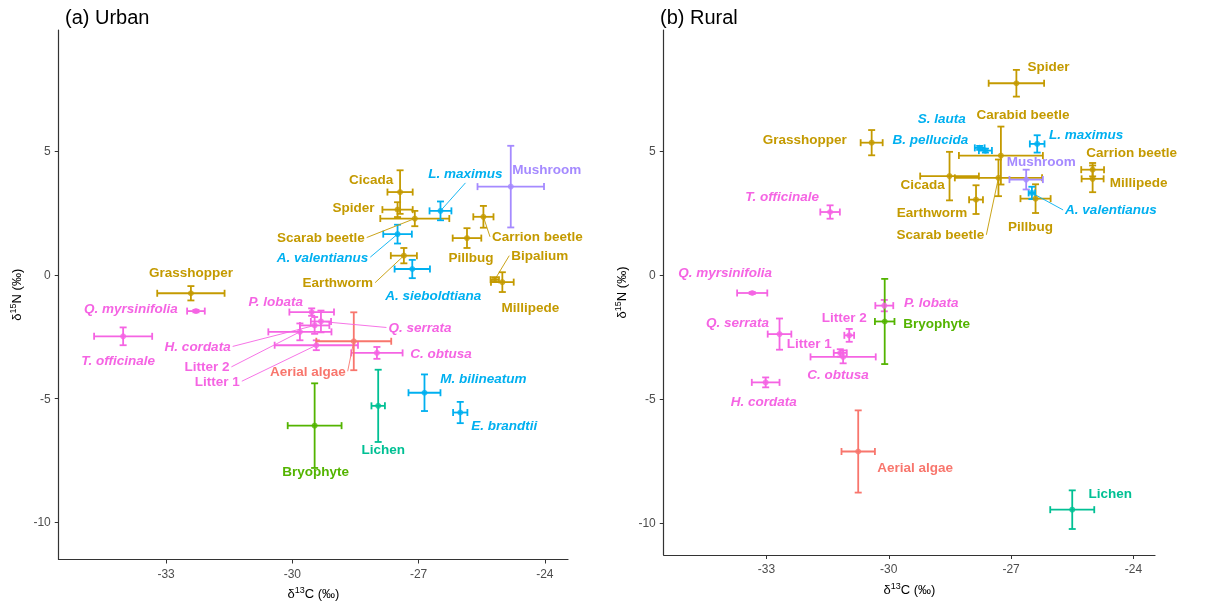 This screenshot has height=605, width=1210. What do you see at coordinates (540, 256) in the screenshot?
I see `annotation: Bipalium` at bounding box center [540, 256].